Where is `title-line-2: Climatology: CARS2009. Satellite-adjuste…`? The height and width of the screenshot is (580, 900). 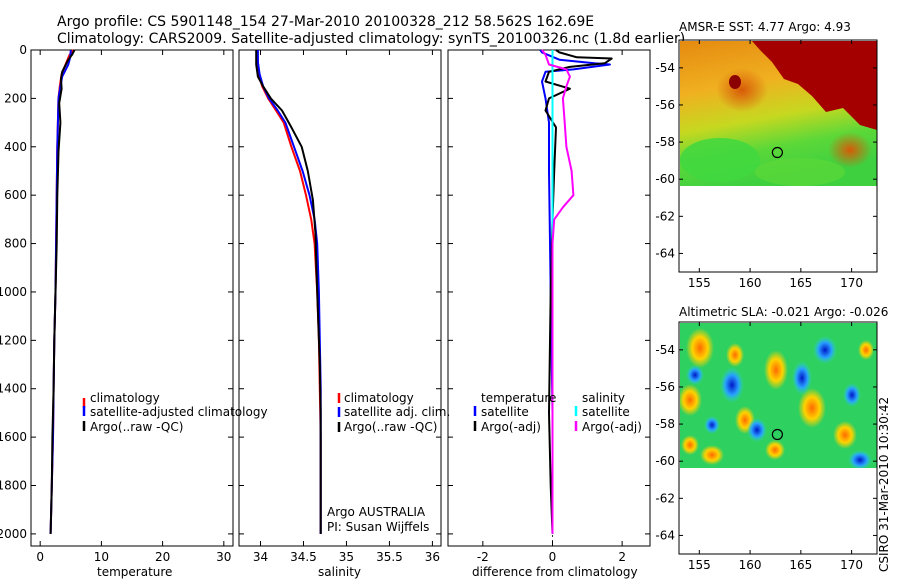 title-line-2: Climatology: CARS2009. Satellite-adjuste… is located at coordinates (371, 39).